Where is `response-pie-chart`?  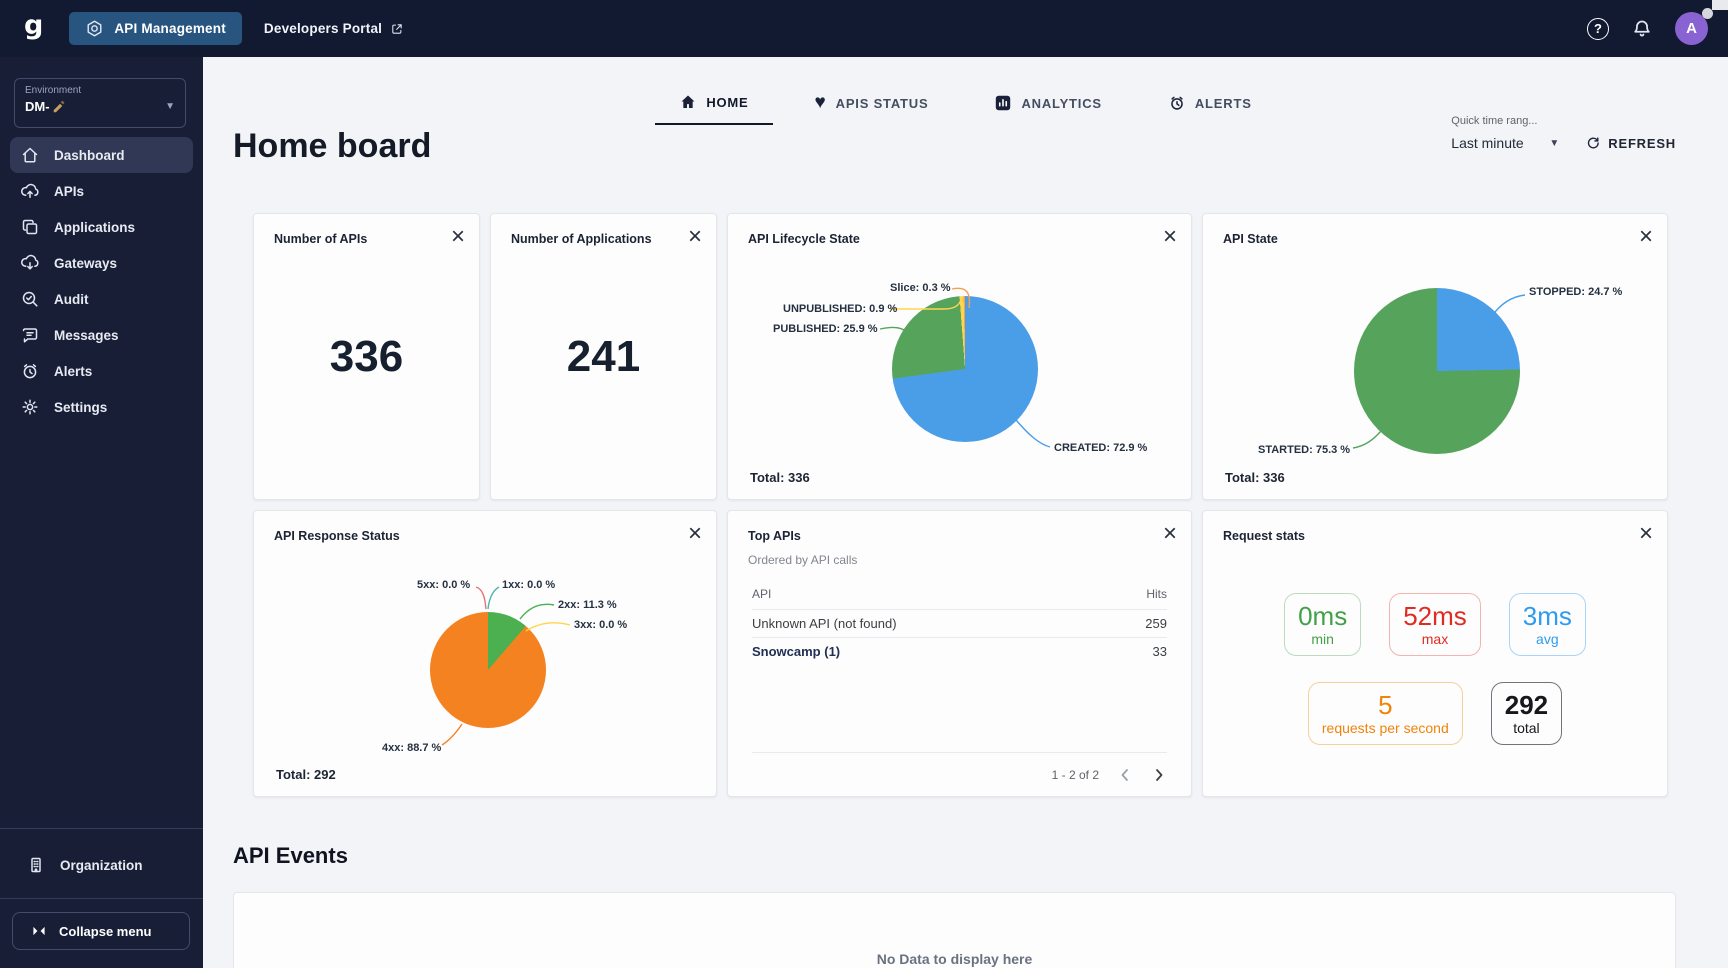
response-pie-chart is located at coordinates (488, 670).